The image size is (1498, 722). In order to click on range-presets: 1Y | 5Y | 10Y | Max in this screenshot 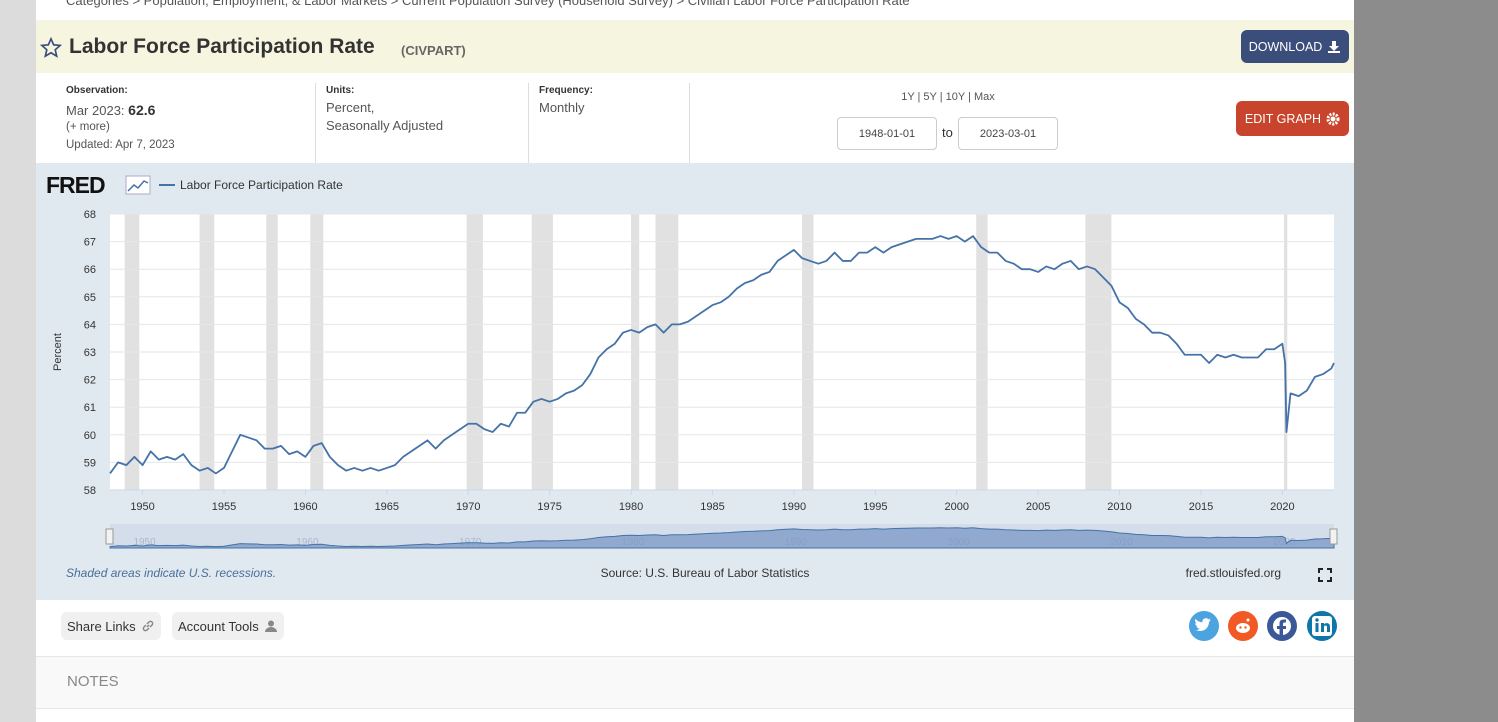, I will do `click(948, 97)`.